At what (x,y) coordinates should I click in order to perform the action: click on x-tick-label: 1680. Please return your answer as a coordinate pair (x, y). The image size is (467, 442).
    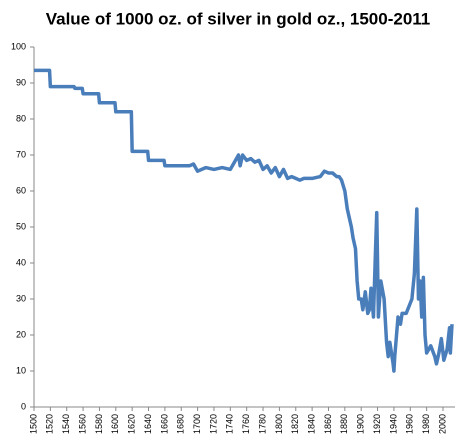
    Looking at the image, I should click on (181, 424).